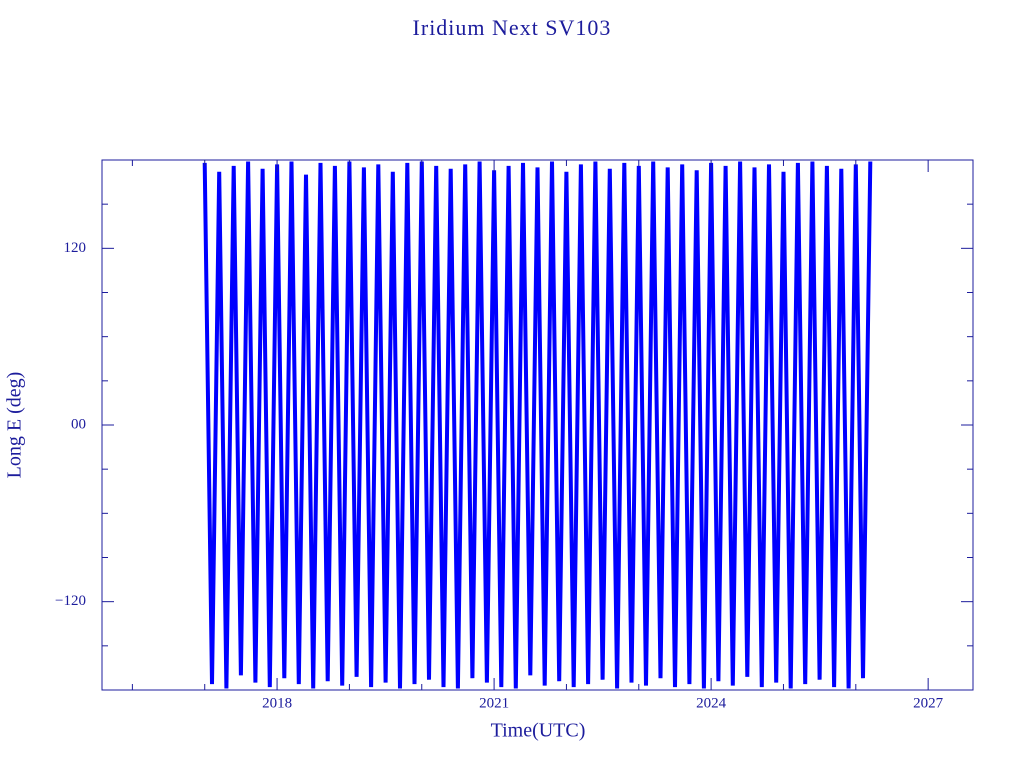 The height and width of the screenshot is (768, 1024). I want to click on y-tick-label: 00, so click(78, 424).